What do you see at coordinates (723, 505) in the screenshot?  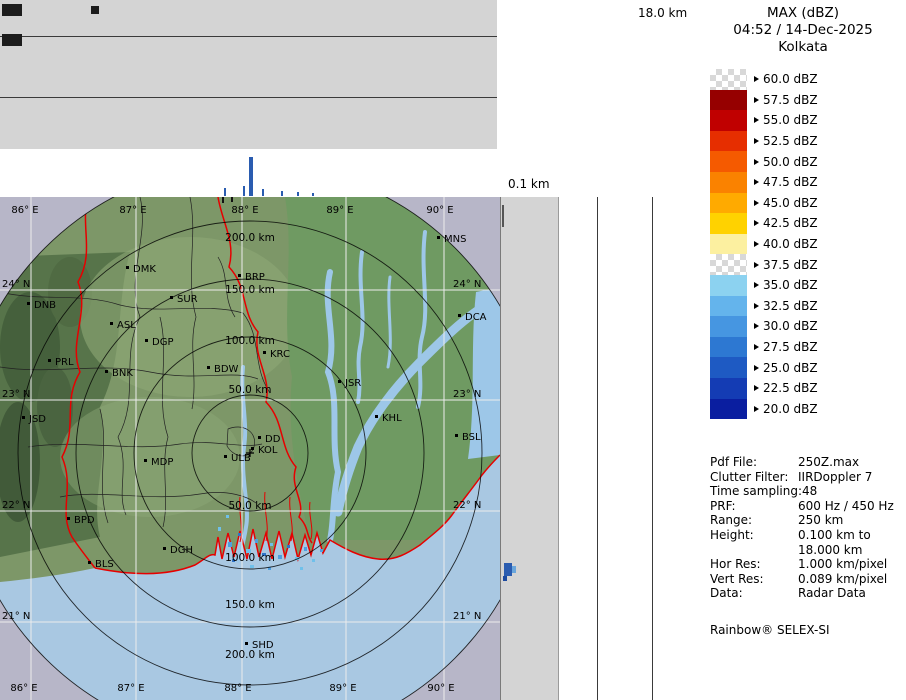 I see `info-label: PRF:` at bounding box center [723, 505].